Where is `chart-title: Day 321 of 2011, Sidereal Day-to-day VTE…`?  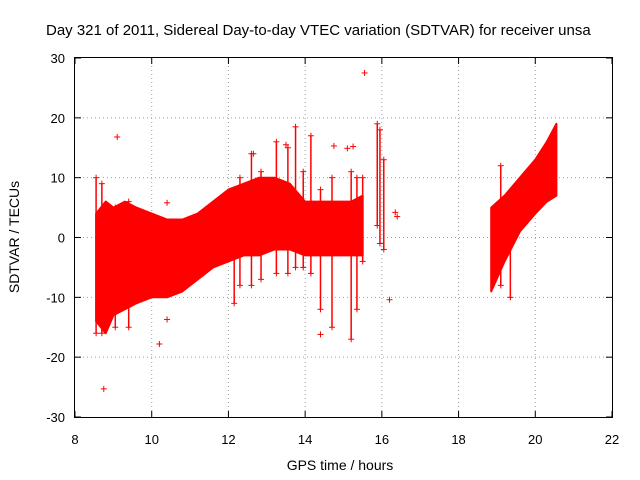
chart-title: Day 321 of 2011, Sidereal Day-to-day VTE… is located at coordinates (318, 30).